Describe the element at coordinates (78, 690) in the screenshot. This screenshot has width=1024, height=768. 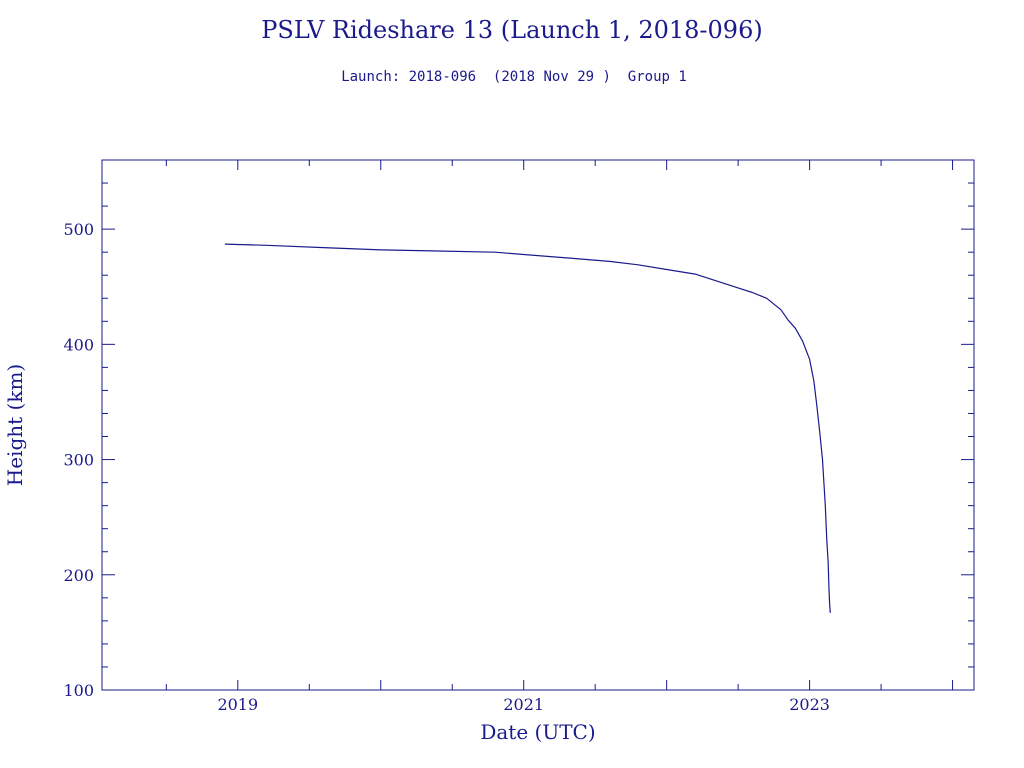
I see `y-tick-label: 100` at that location.